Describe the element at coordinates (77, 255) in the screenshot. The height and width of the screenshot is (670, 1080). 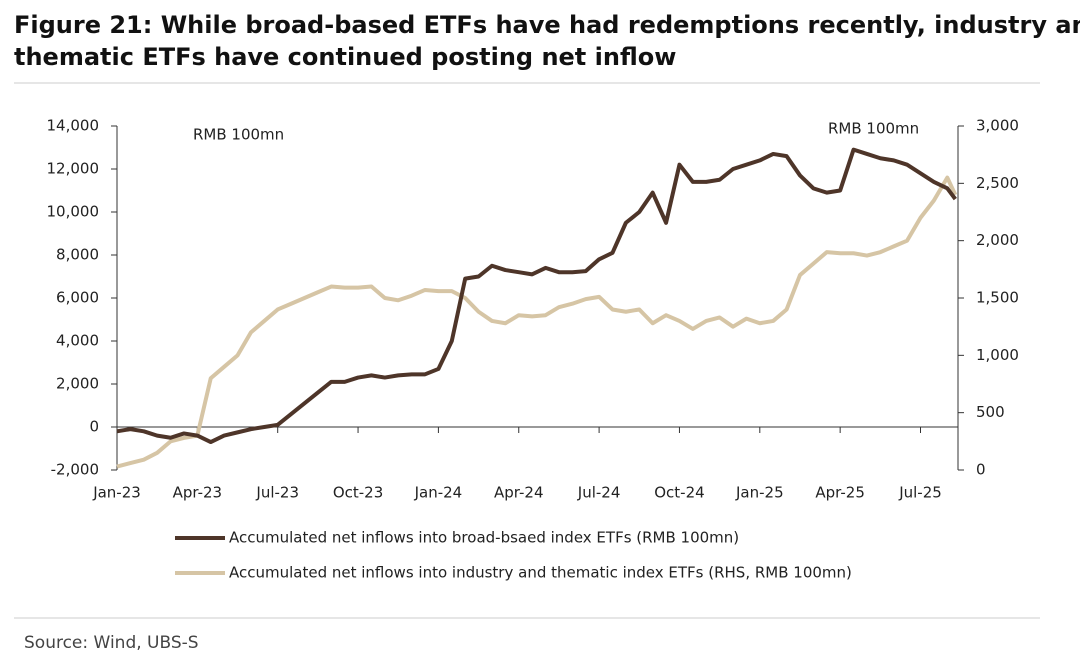
I see `y-tick-label: 8,000` at that location.